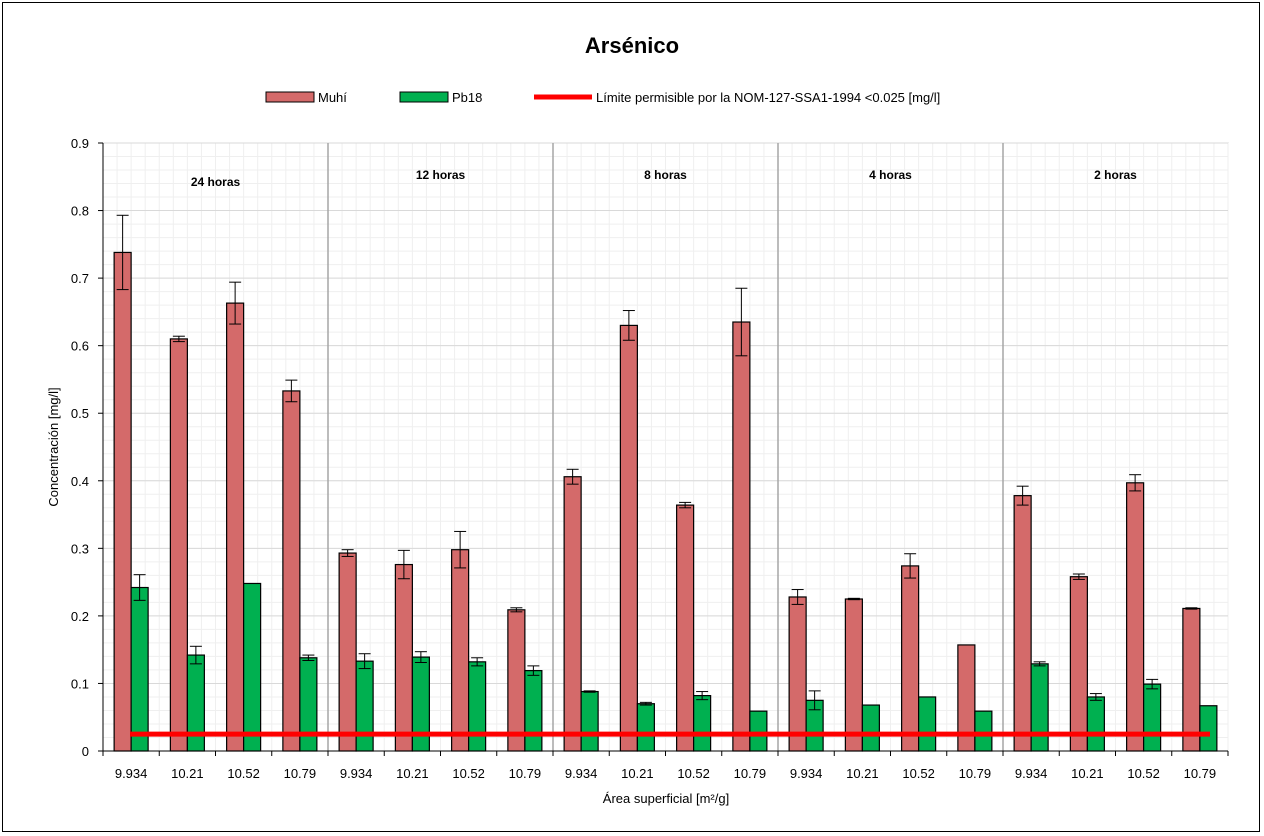 This screenshot has width=1264, height=836. Describe the element at coordinates (80, 548) in the screenshot. I see `y-tick-label: 0.3` at that location.